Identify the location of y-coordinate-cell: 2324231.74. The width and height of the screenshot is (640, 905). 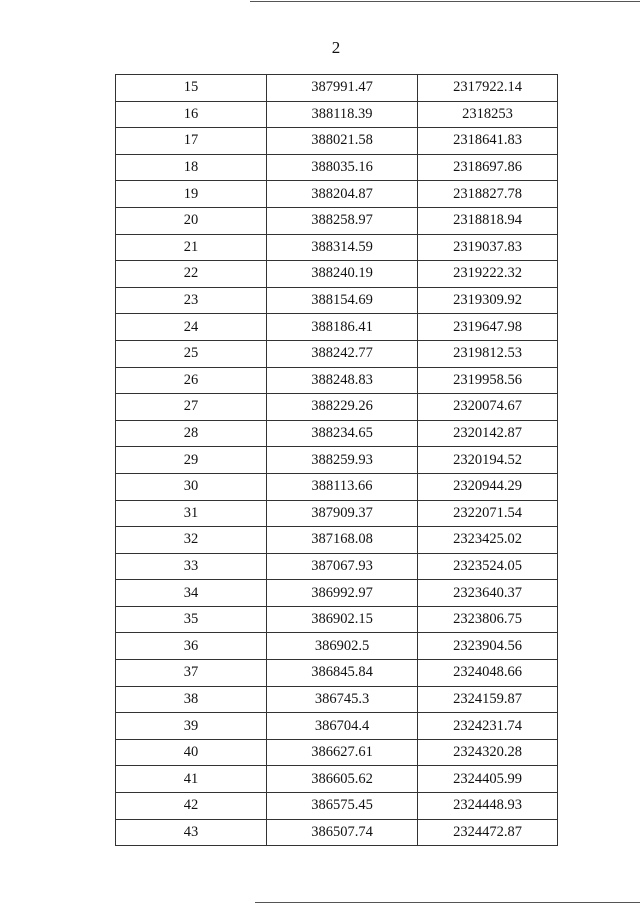
(487, 726).